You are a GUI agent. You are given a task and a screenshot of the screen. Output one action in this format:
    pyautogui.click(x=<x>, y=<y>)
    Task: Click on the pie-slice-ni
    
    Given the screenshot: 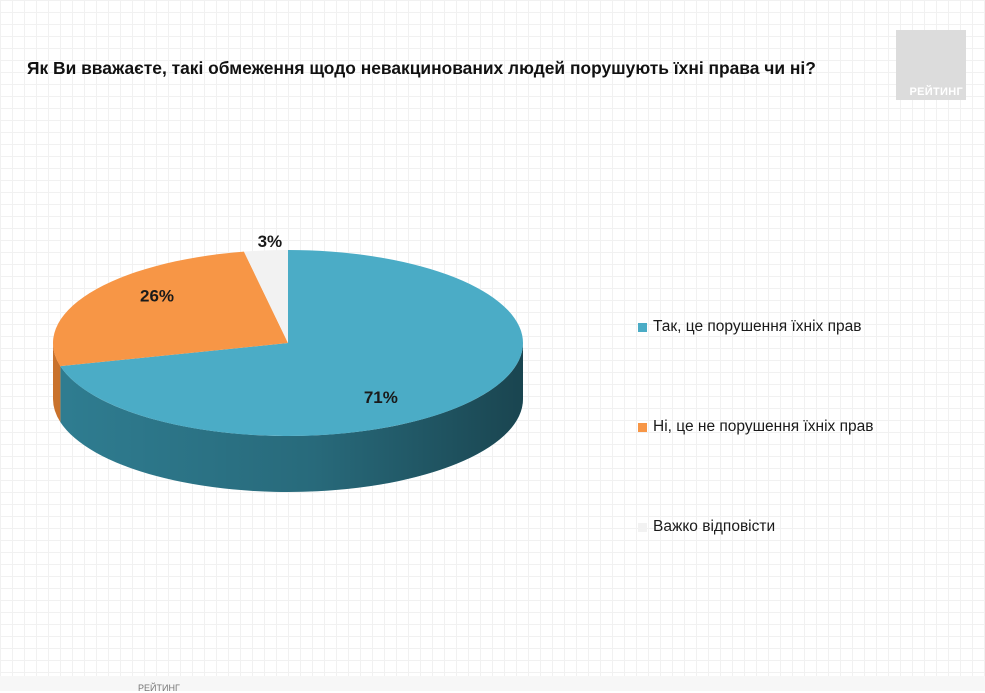 What is the action you would take?
    pyautogui.click(x=170, y=309)
    